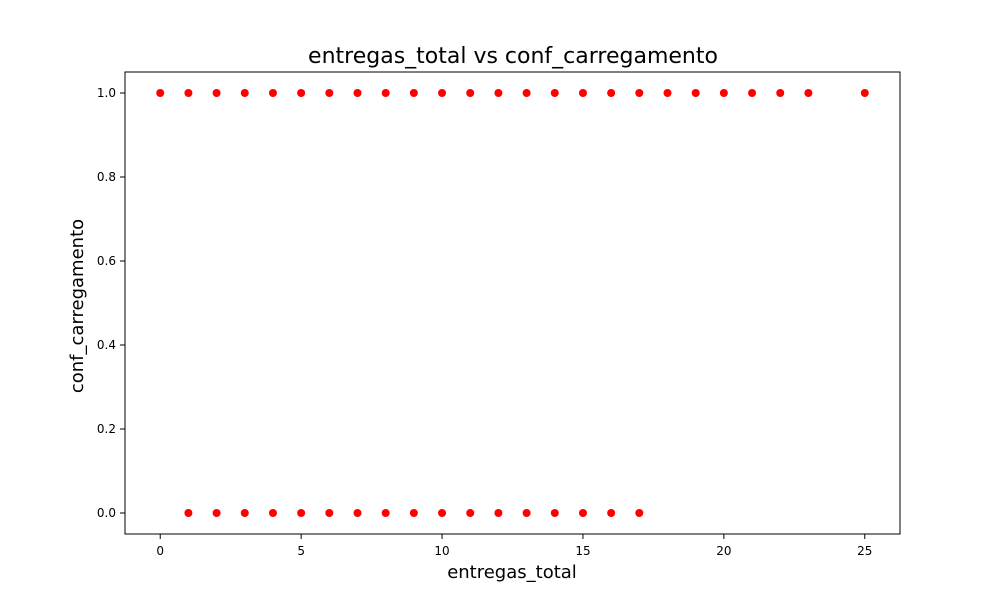  Describe the element at coordinates (301, 551) in the screenshot. I see `x-tick-label: 5` at that location.